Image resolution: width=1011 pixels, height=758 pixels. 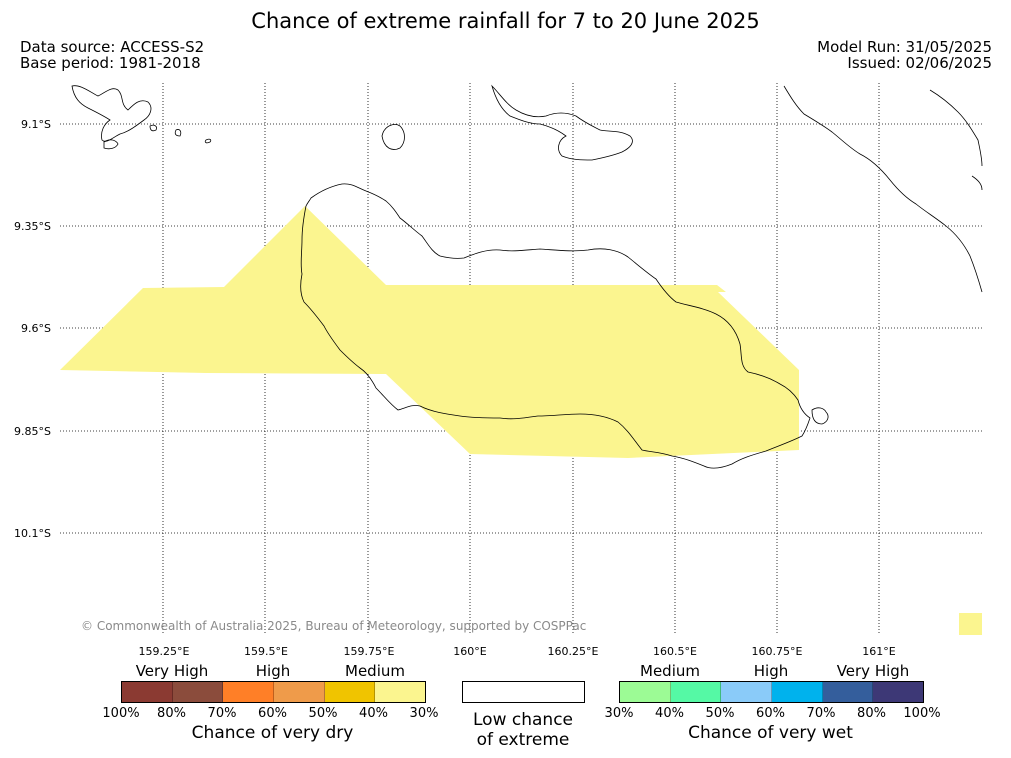 I want to click on lon-label: 159.75°E, so click(x=369, y=651).